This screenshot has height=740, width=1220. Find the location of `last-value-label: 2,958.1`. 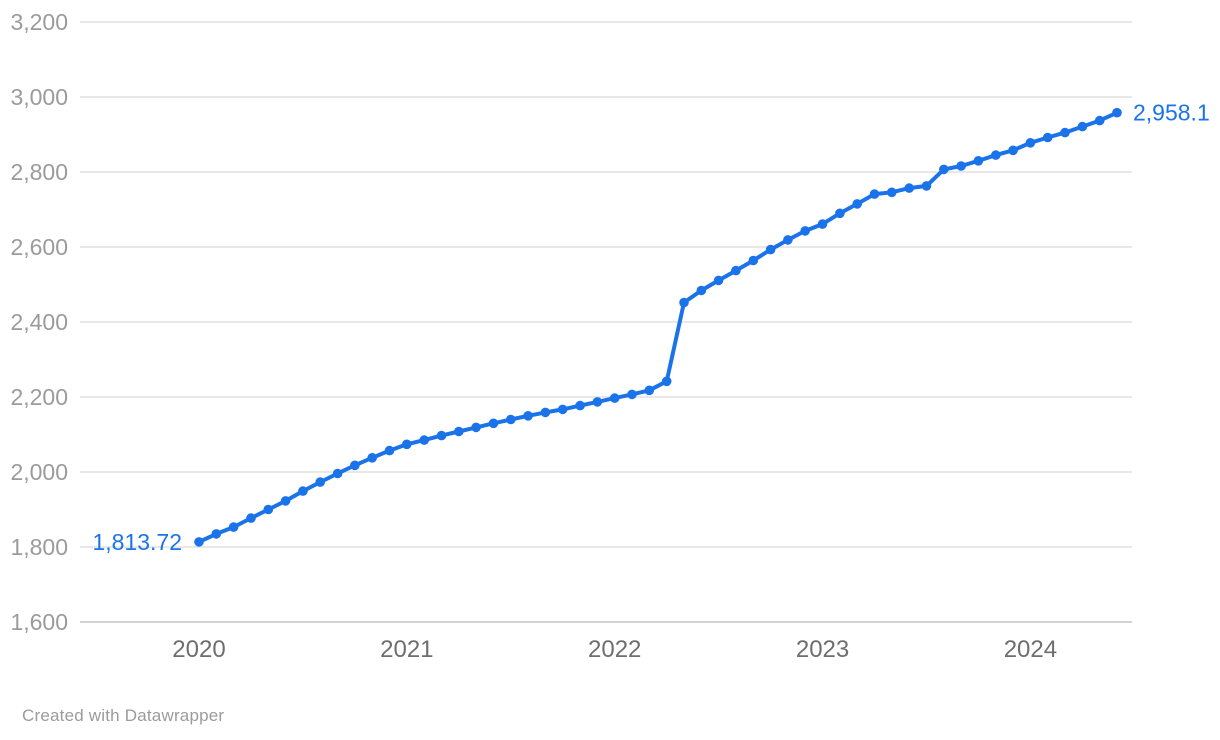

last-value-label: 2,958.1 is located at coordinates (1171, 113).